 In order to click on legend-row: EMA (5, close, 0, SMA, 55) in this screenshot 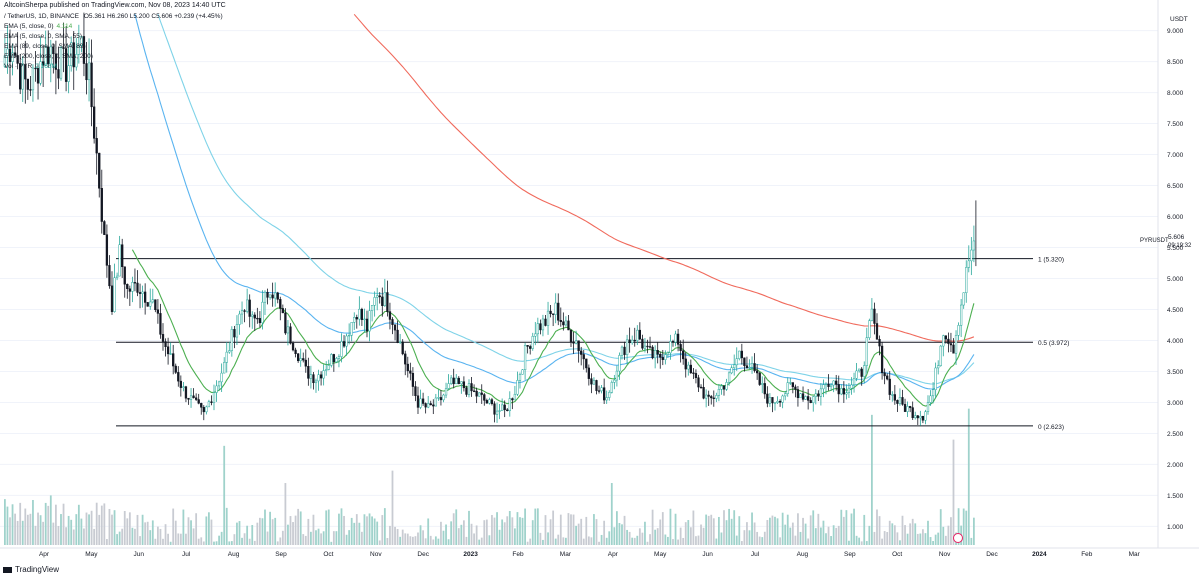, I will do `click(43, 36)`.